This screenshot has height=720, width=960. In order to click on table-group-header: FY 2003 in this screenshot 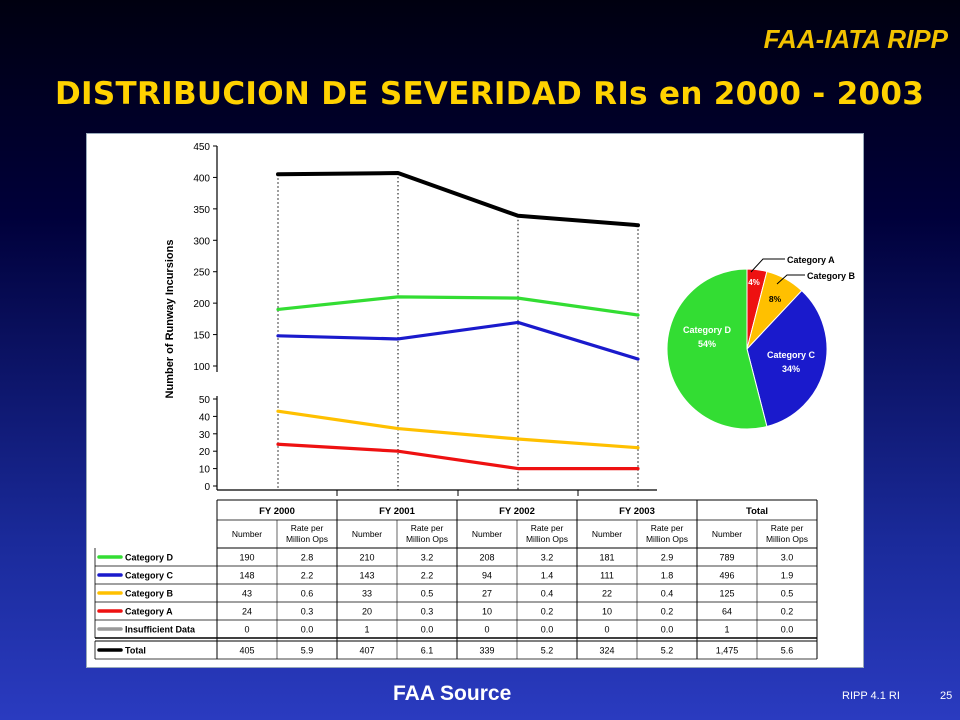, I will do `click(637, 511)`.